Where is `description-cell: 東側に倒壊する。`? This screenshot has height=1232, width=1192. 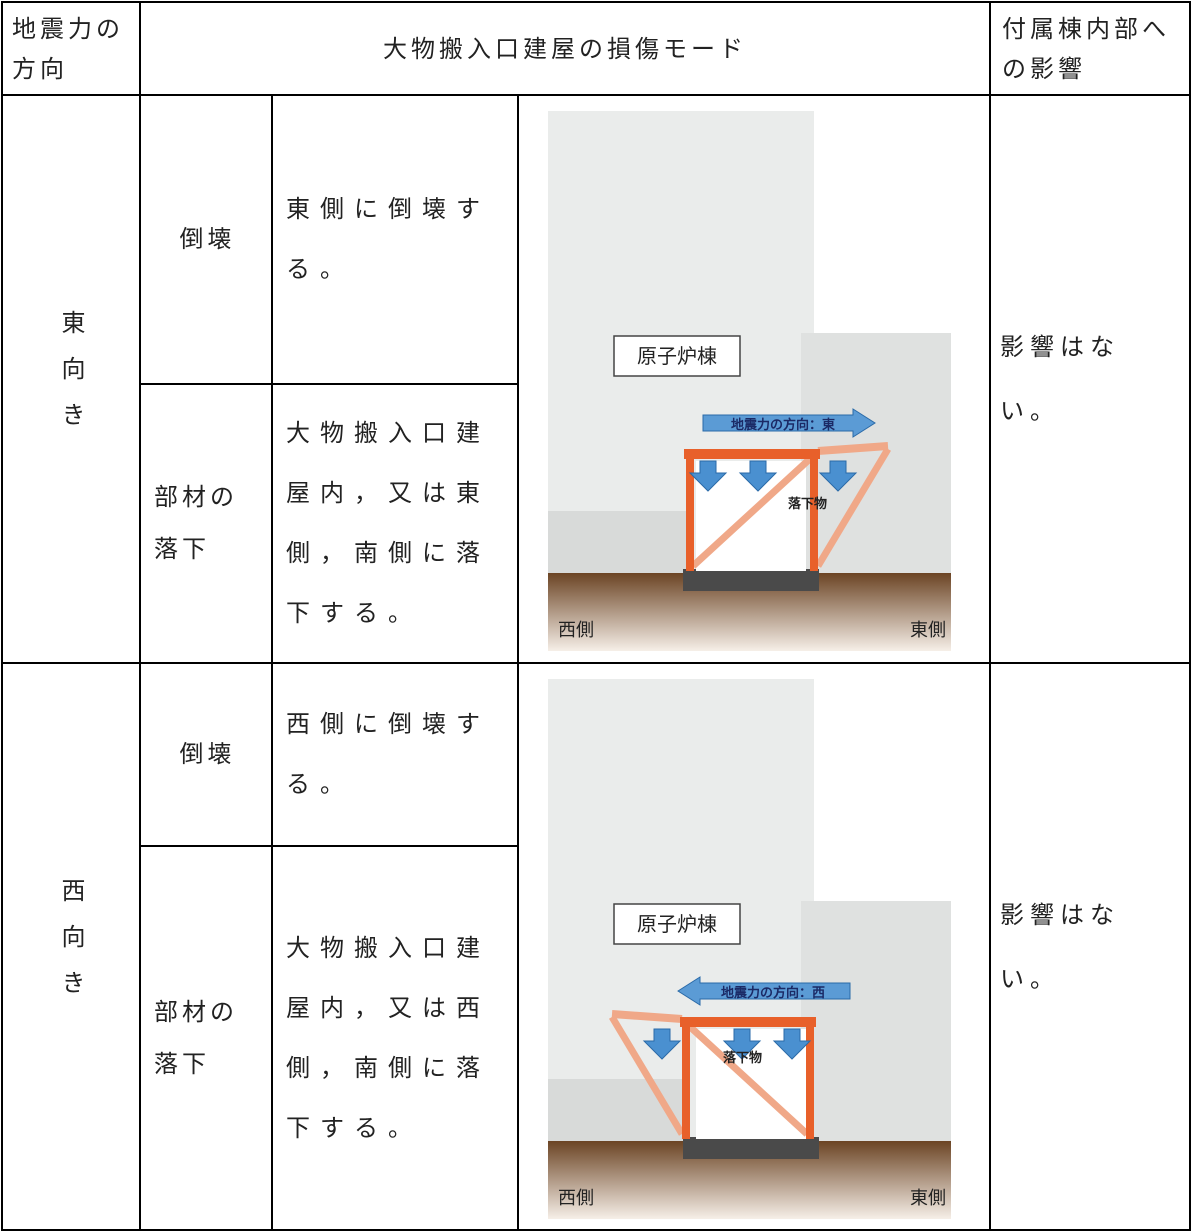 description-cell: 東側に倒壊する。 is located at coordinates (388, 239).